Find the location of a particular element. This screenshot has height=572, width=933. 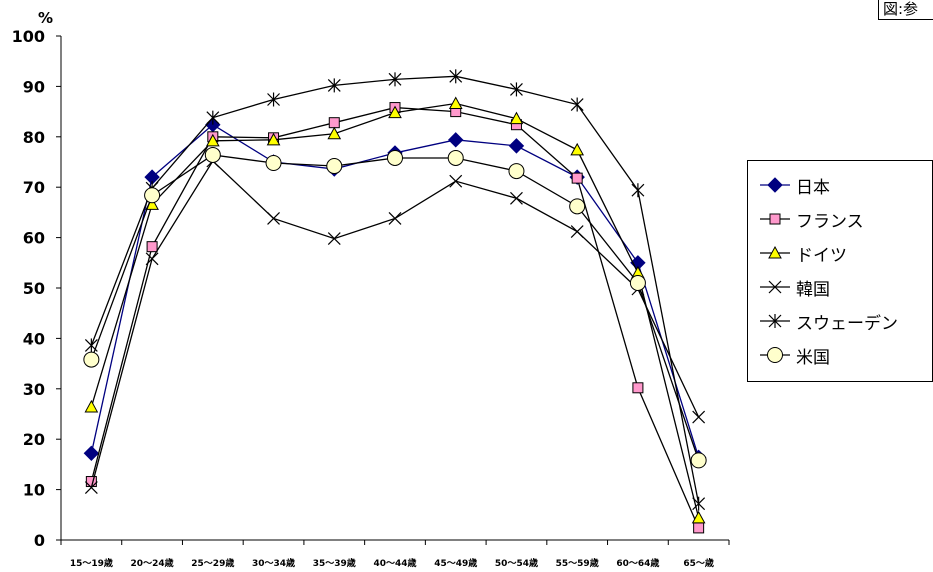

legend-label: 米国 is located at coordinates (813, 357).